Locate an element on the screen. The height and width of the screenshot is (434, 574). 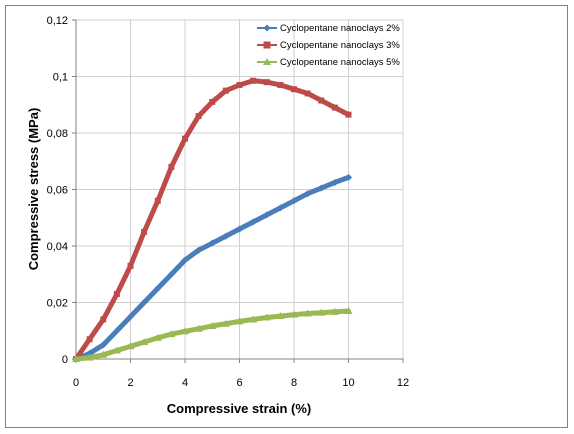
x-tick-label: 0 is located at coordinates (76, 383).